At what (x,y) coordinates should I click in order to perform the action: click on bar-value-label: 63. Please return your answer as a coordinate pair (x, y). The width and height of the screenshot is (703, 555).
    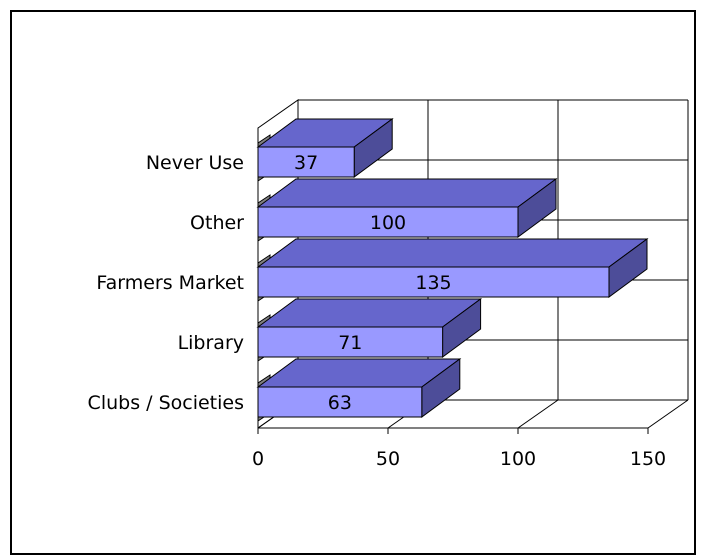
    Looking at the image, I should click on (340, 403).